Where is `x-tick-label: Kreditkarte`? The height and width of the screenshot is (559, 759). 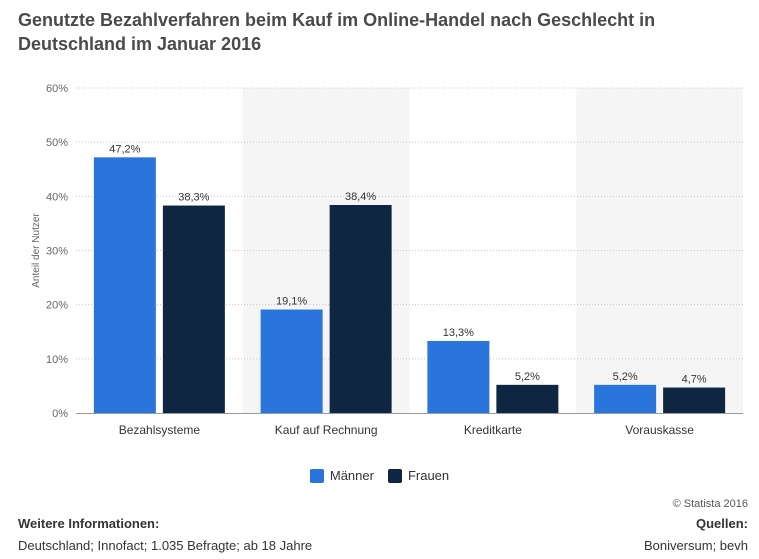 x-tick-label: Kreditkarte is located at coordinates (493, 430).